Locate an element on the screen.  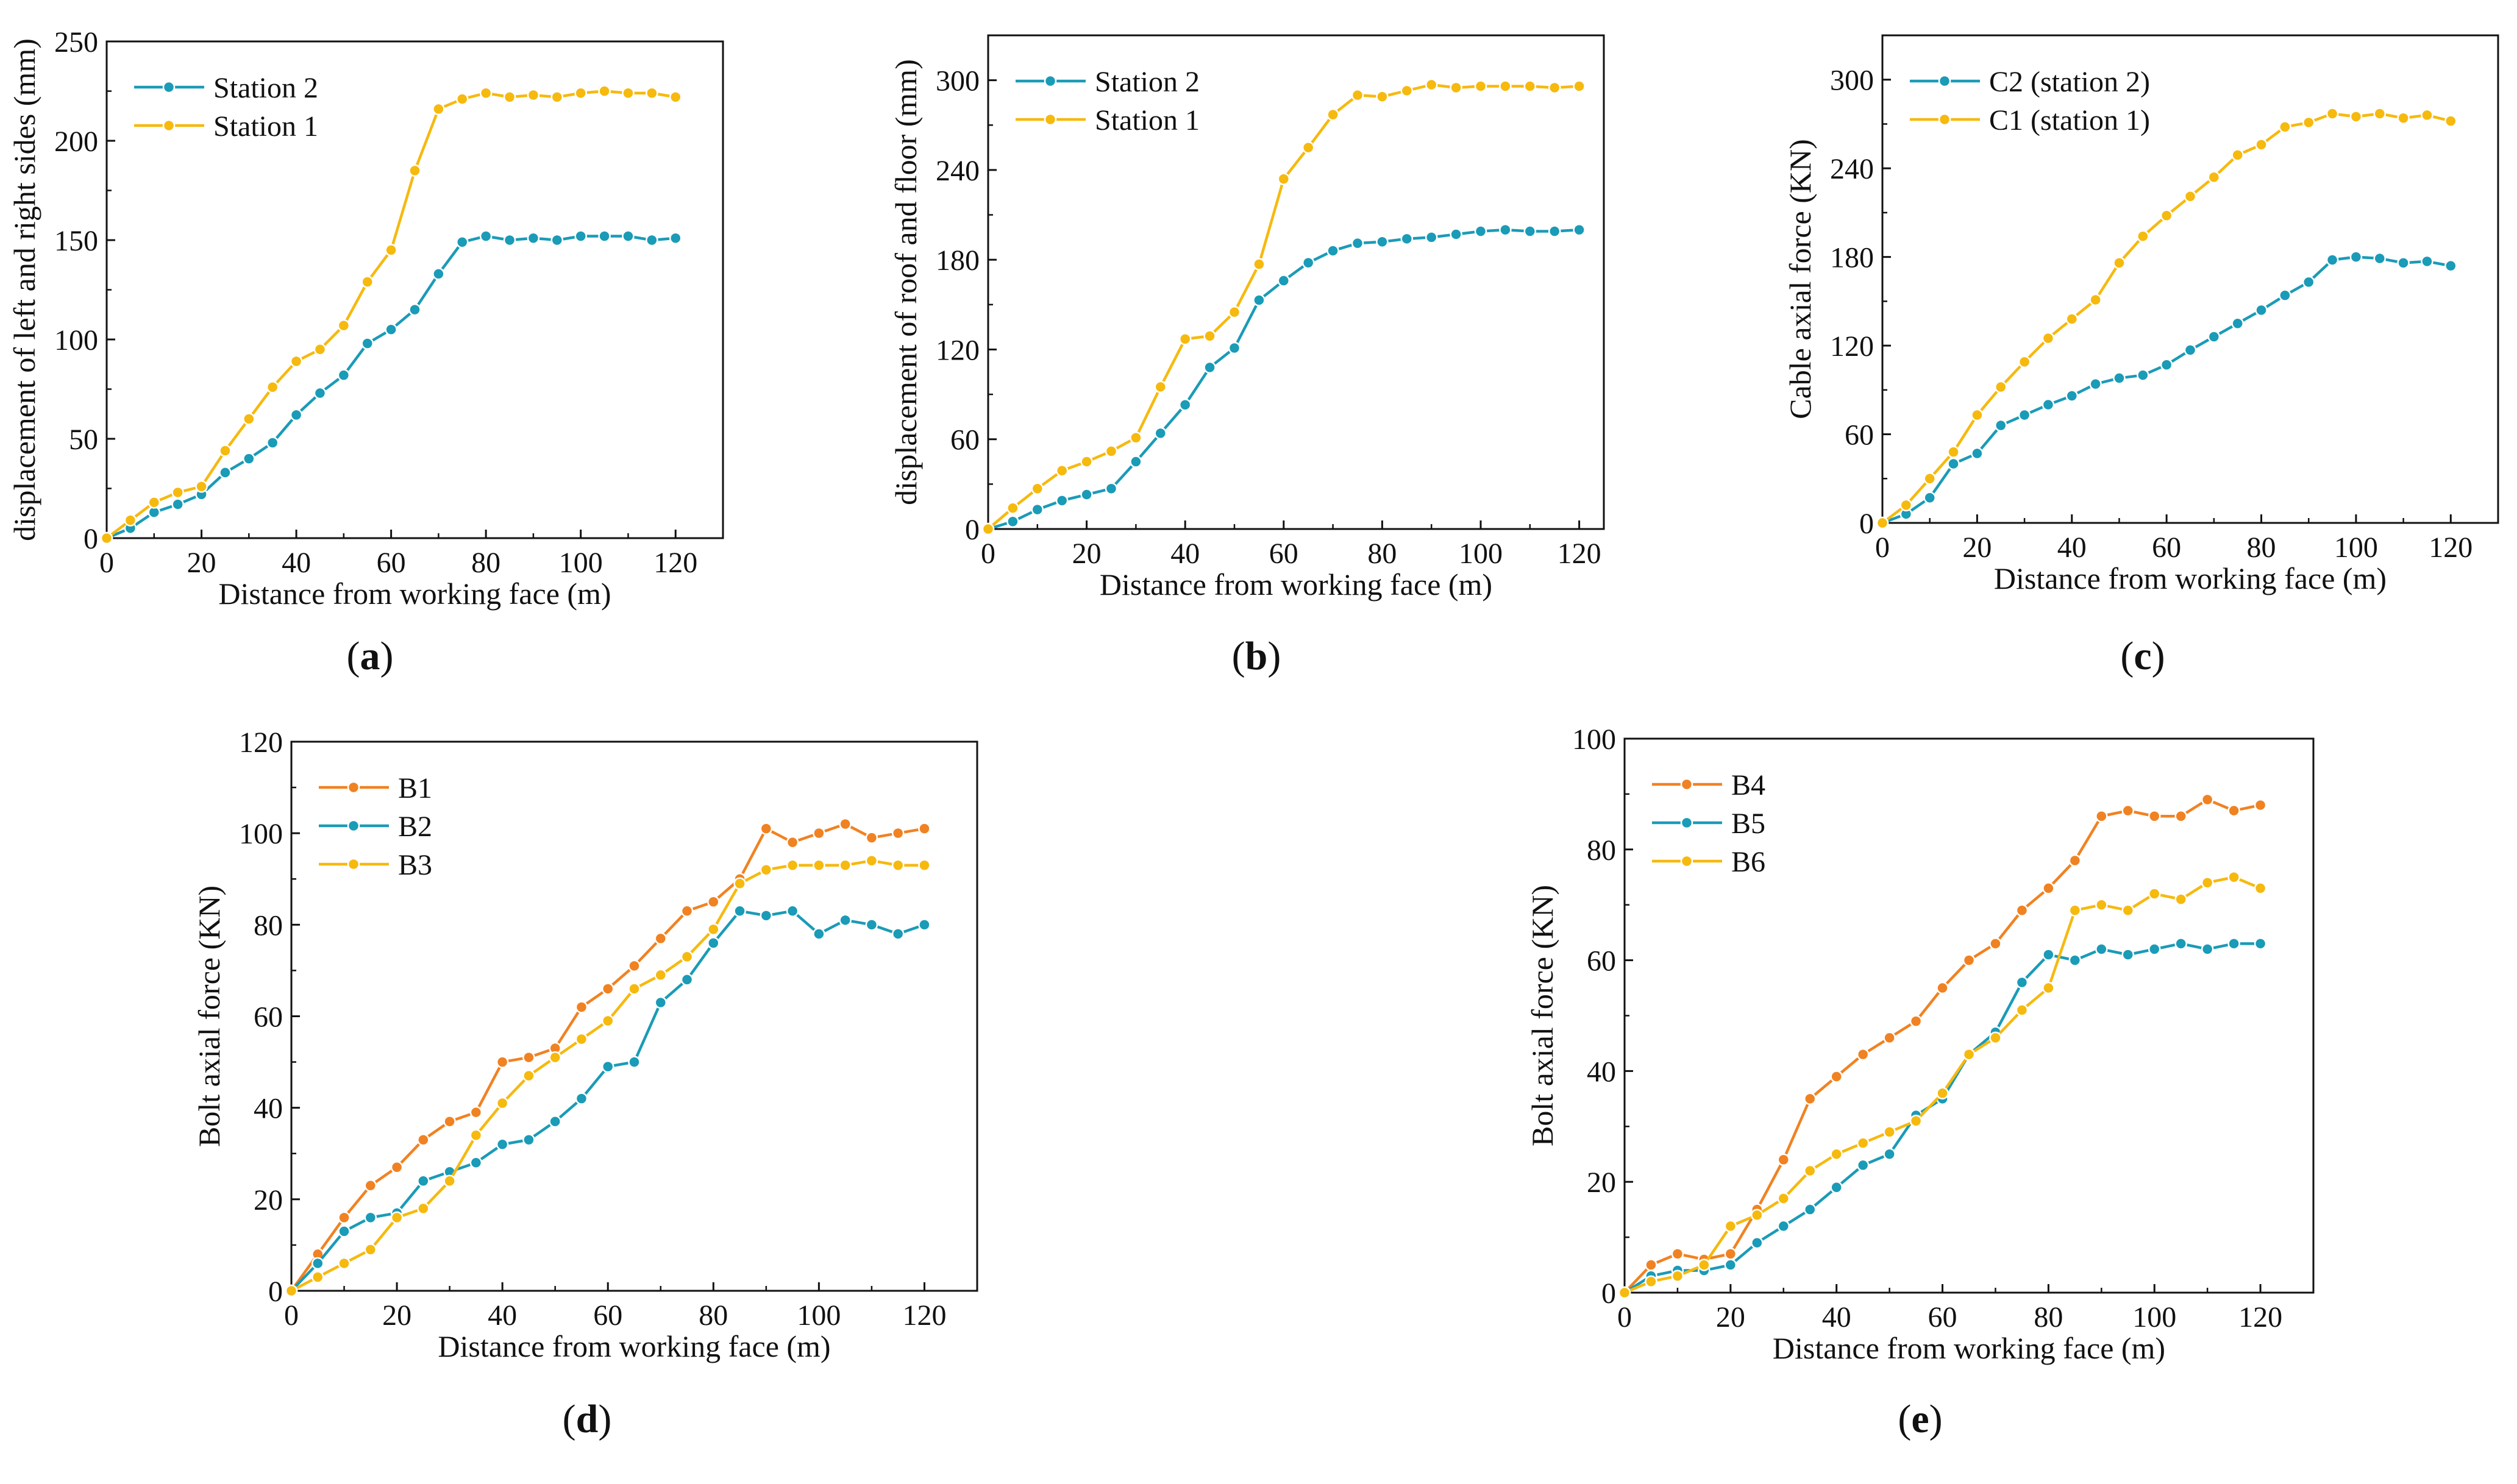
y-tick-label: 40 is located at coordinates (1602, 1072).